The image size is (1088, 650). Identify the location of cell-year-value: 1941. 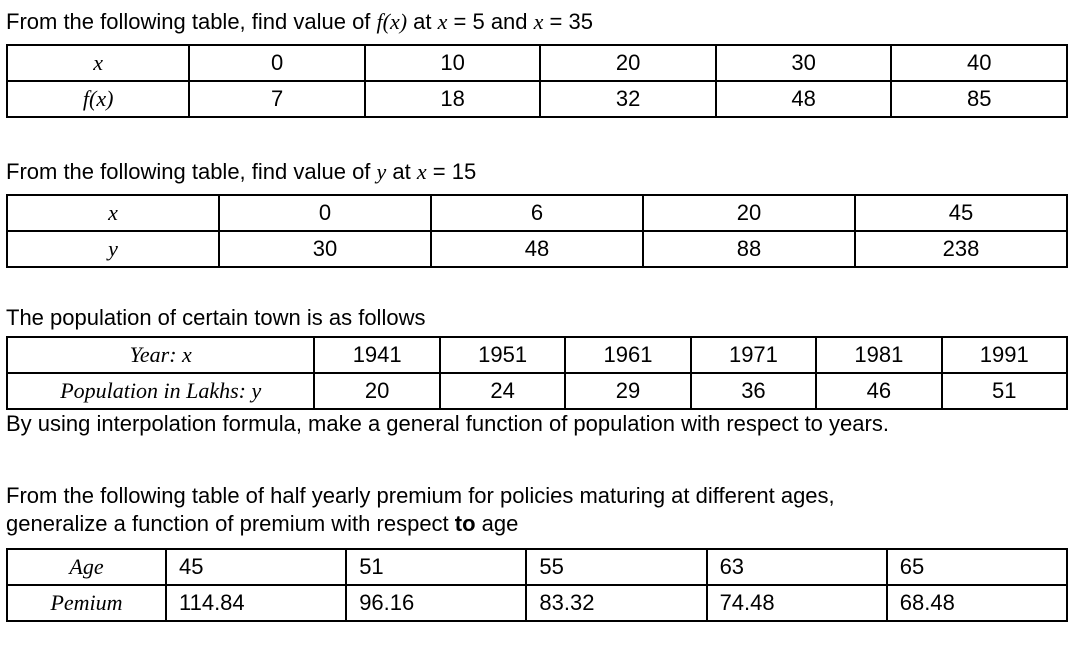
(377, 355).